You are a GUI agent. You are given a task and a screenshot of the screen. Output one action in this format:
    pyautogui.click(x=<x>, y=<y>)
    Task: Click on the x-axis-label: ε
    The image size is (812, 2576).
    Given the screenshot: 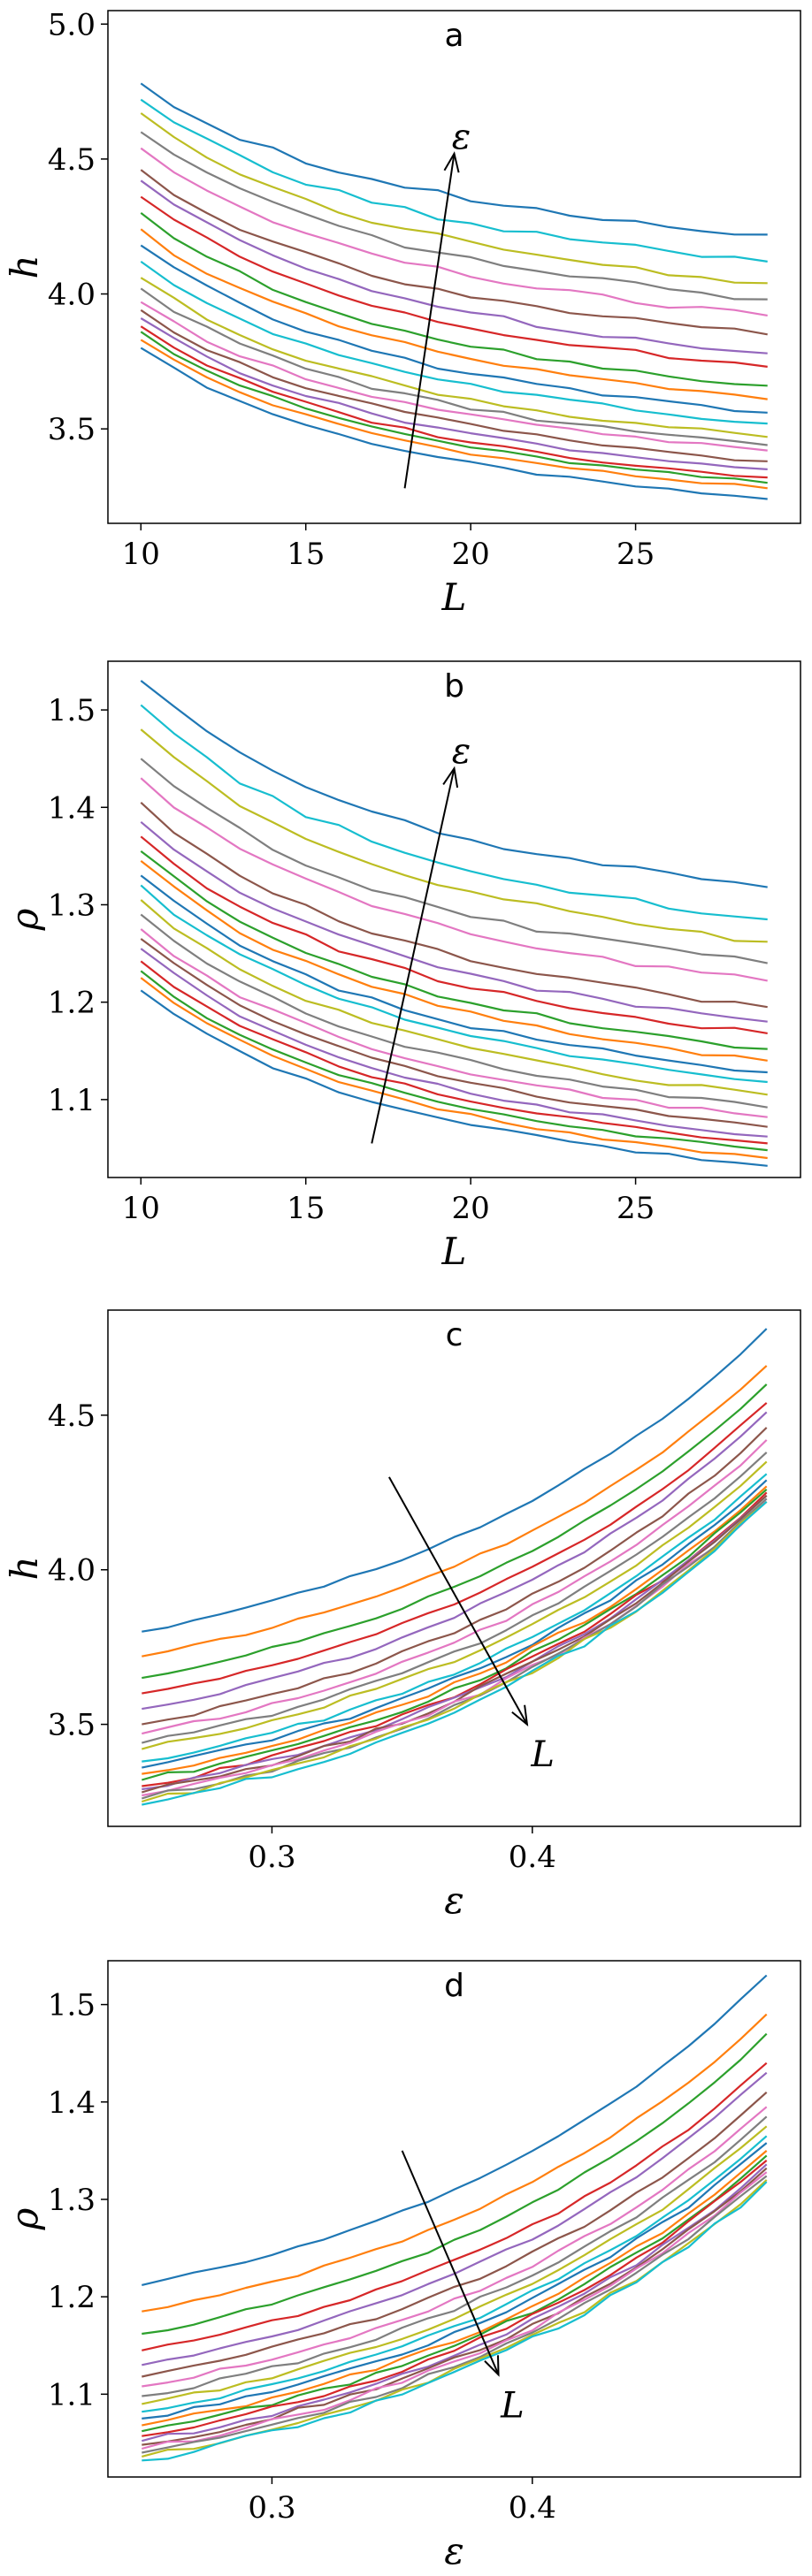 What is the action you would take?
    pyautogui.click(x=454, y=2550)
    